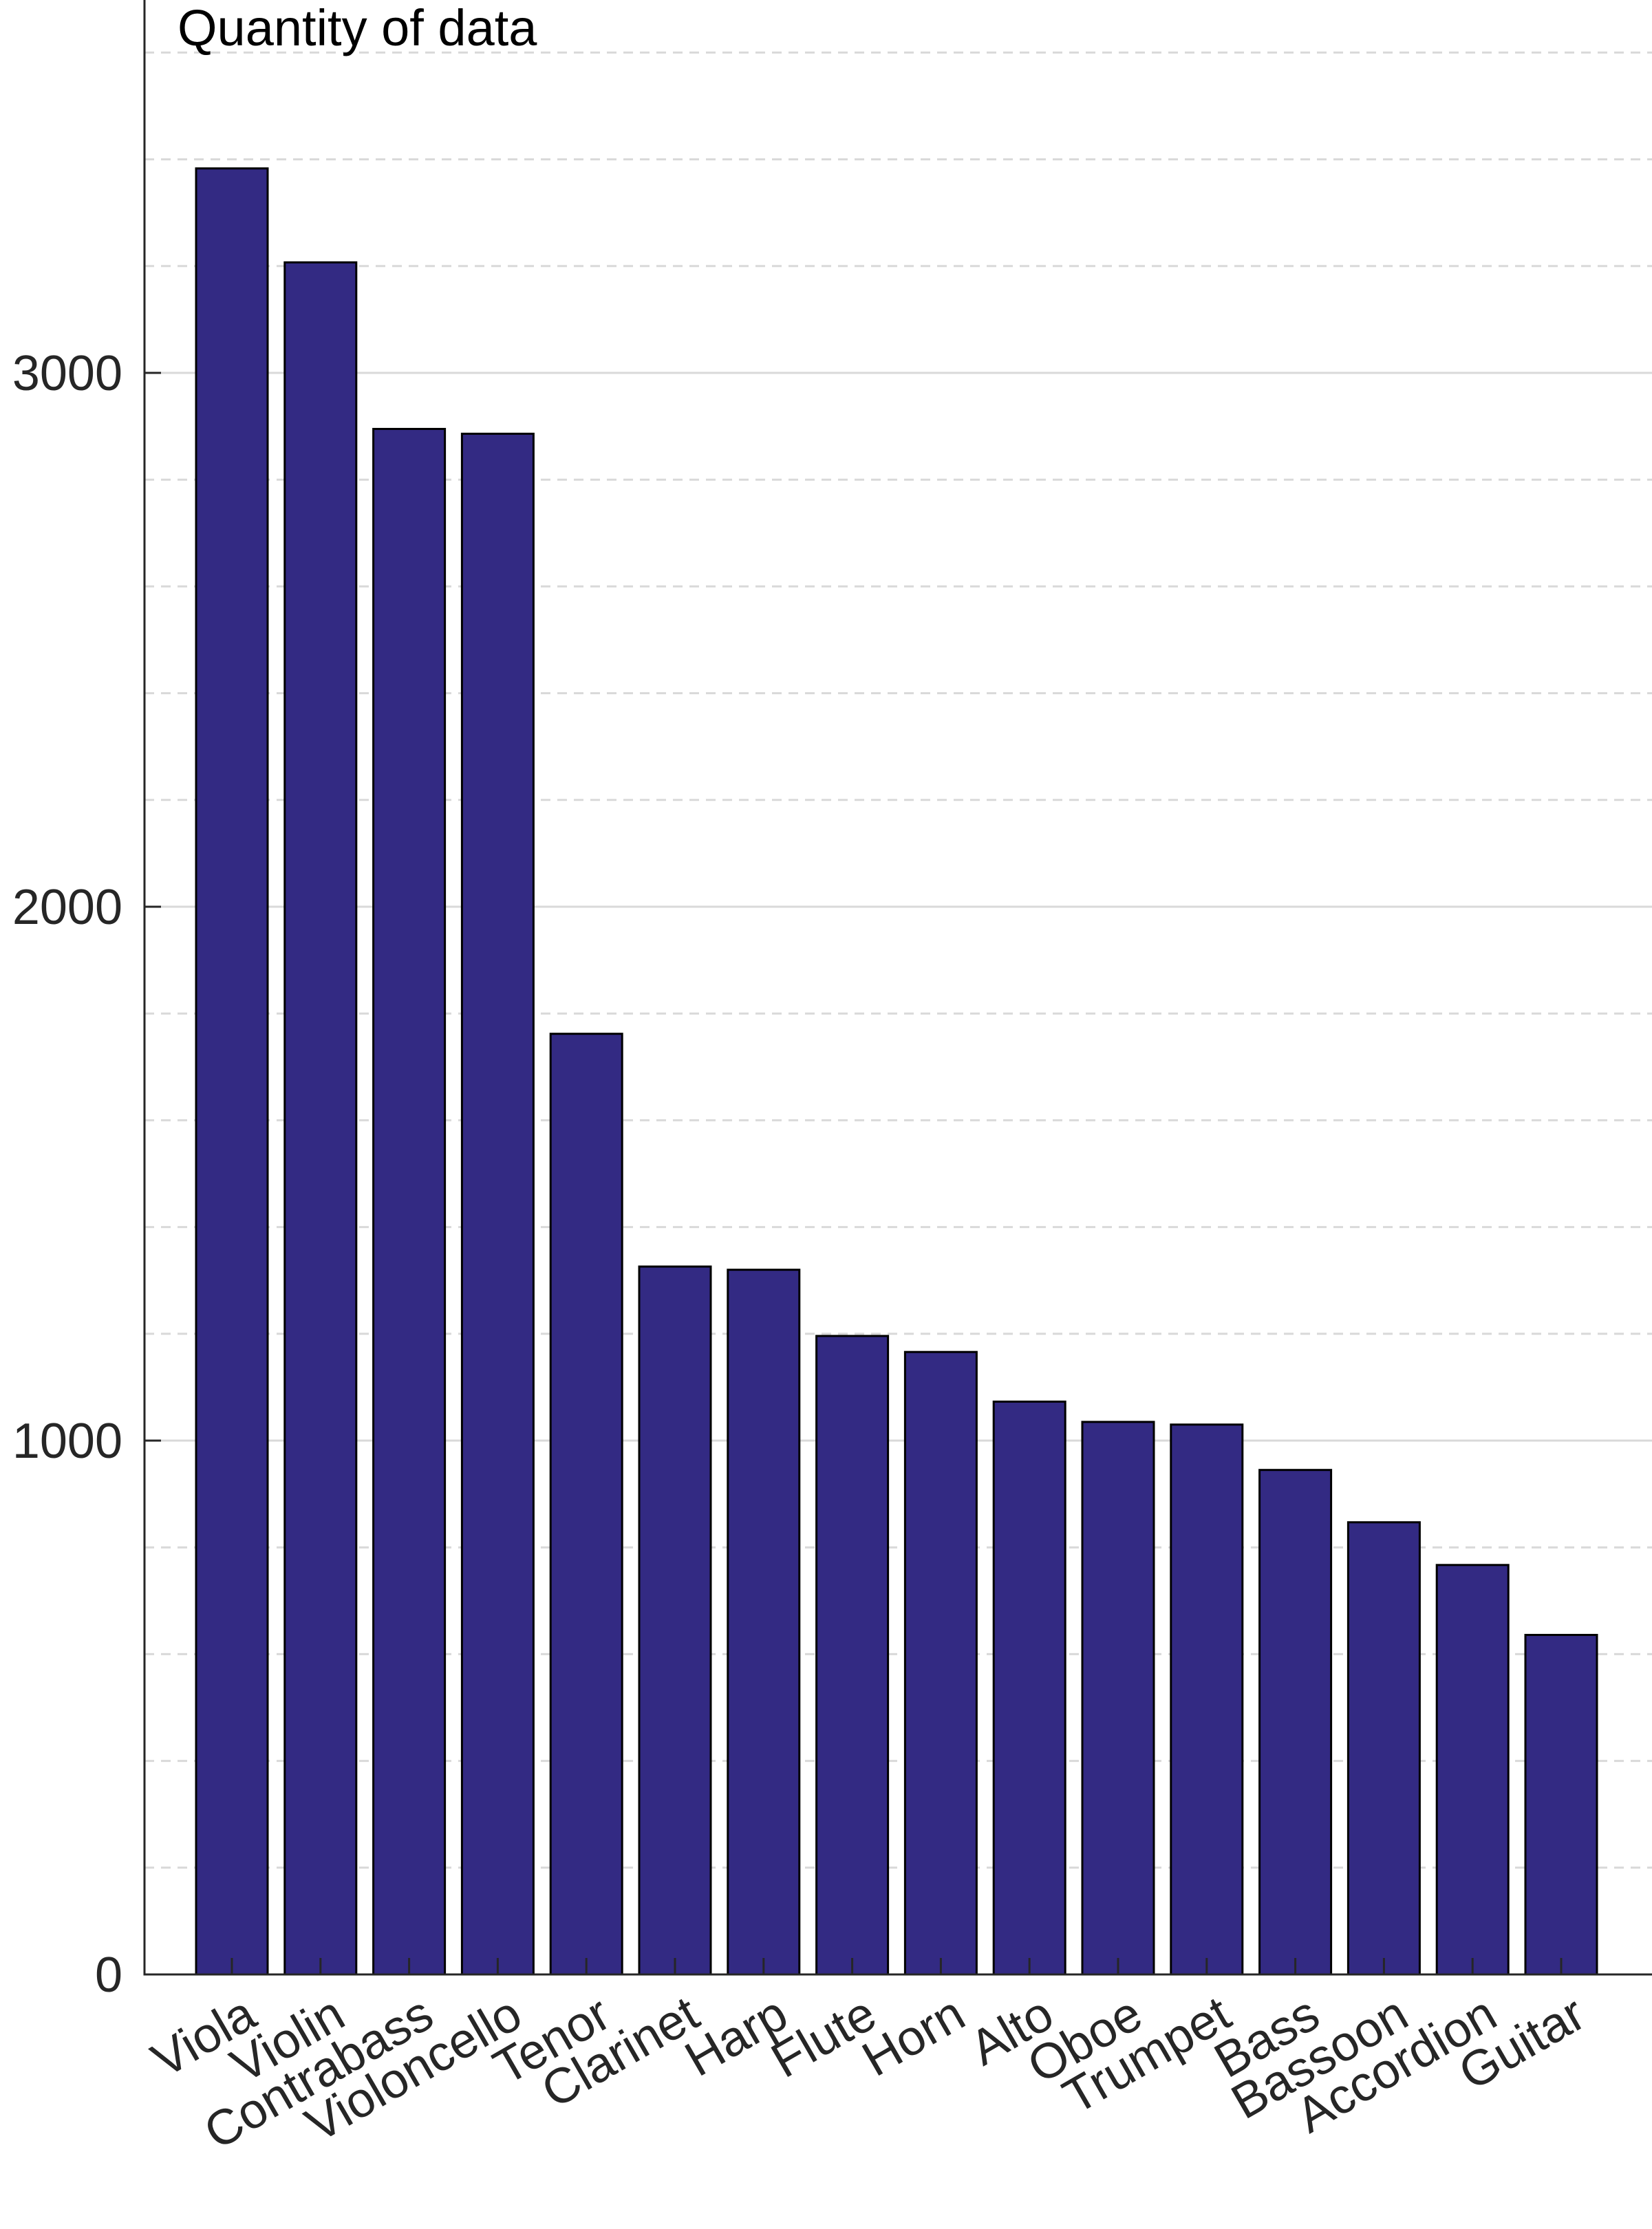 The image size is (1652, 2229). What do you see at coordinates (320, 1118) in the screenshot?
I see `bar-violin` at bounding box center [320, 1118].